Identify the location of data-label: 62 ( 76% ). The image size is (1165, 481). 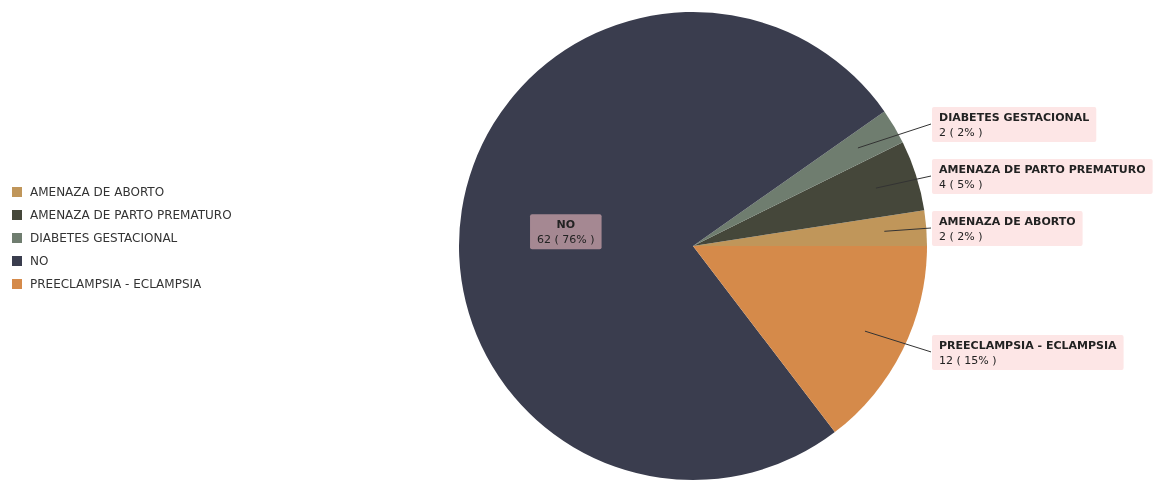
(566, 240).